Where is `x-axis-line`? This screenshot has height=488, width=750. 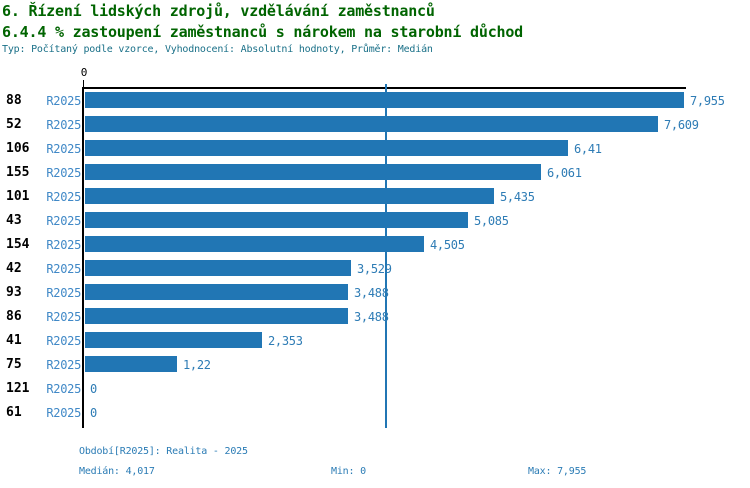 x-axis-line is located at coordinates (384, 88).